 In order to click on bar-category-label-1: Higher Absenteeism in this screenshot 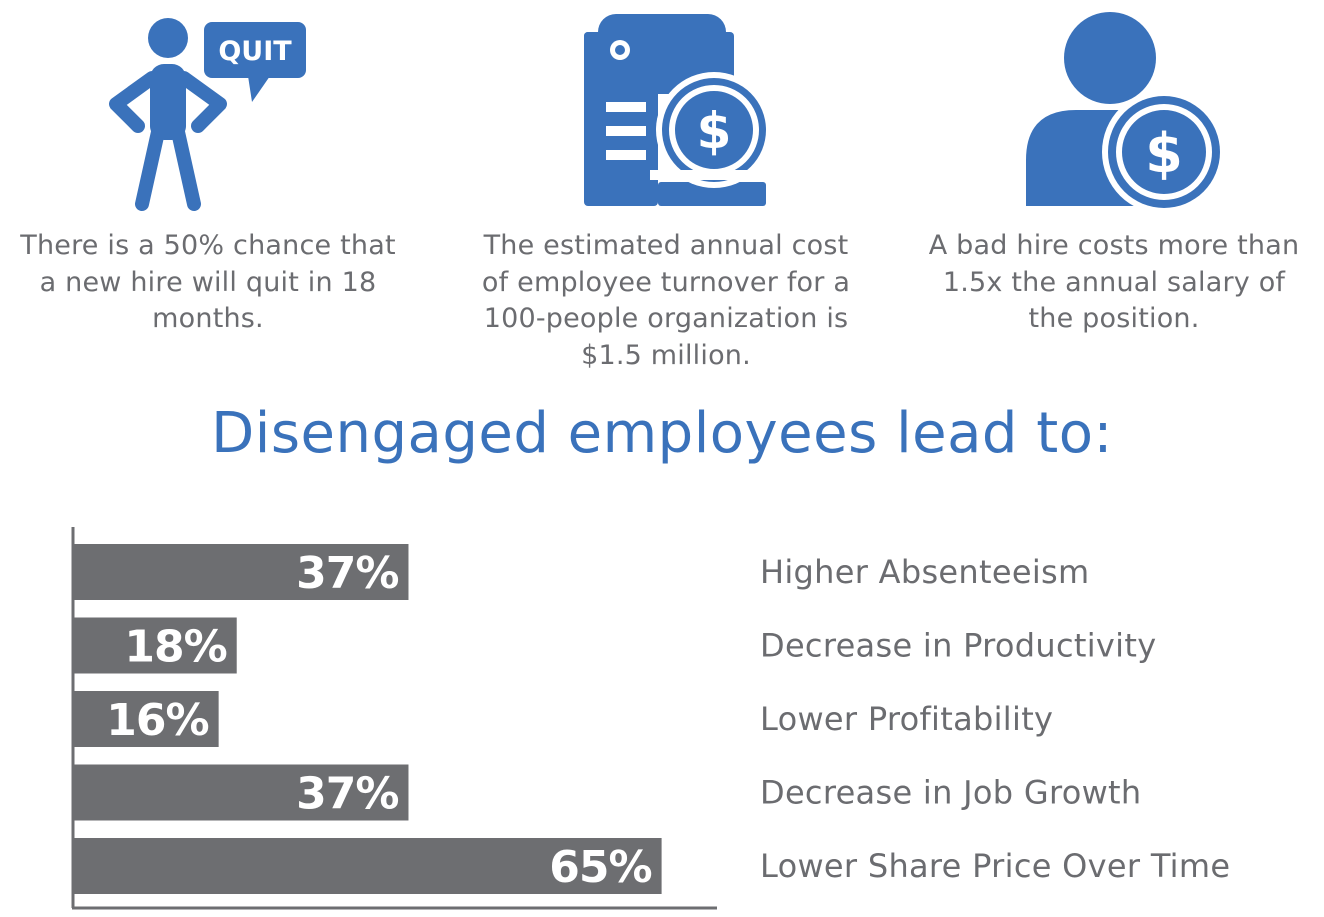, I will do `click(924, 572)`.